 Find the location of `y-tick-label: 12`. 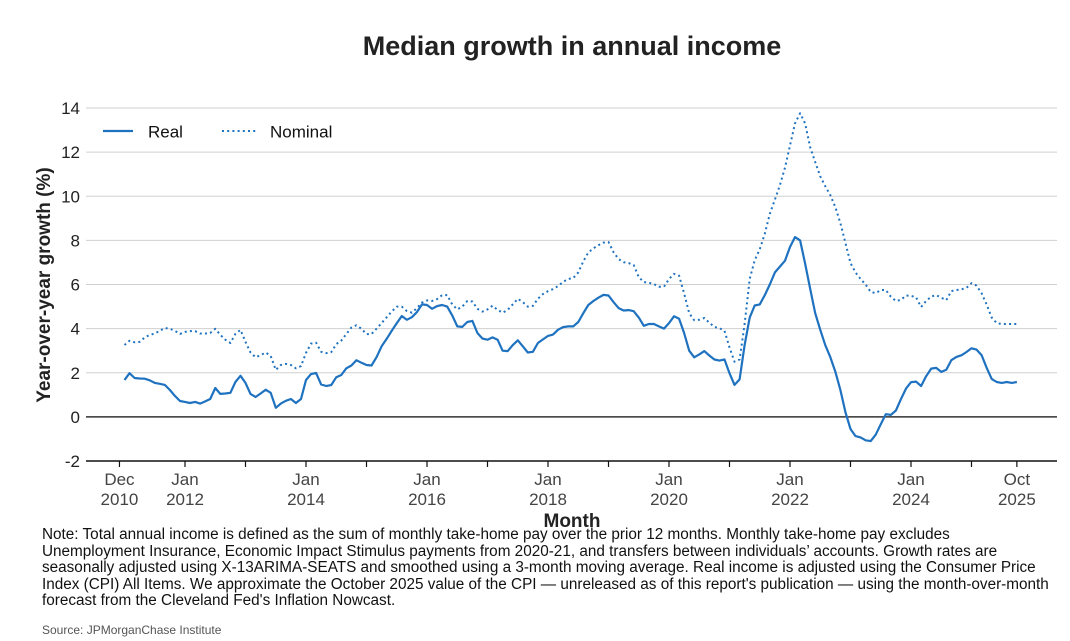

y-tick-label: 12 is located at coordinates (70, 152).